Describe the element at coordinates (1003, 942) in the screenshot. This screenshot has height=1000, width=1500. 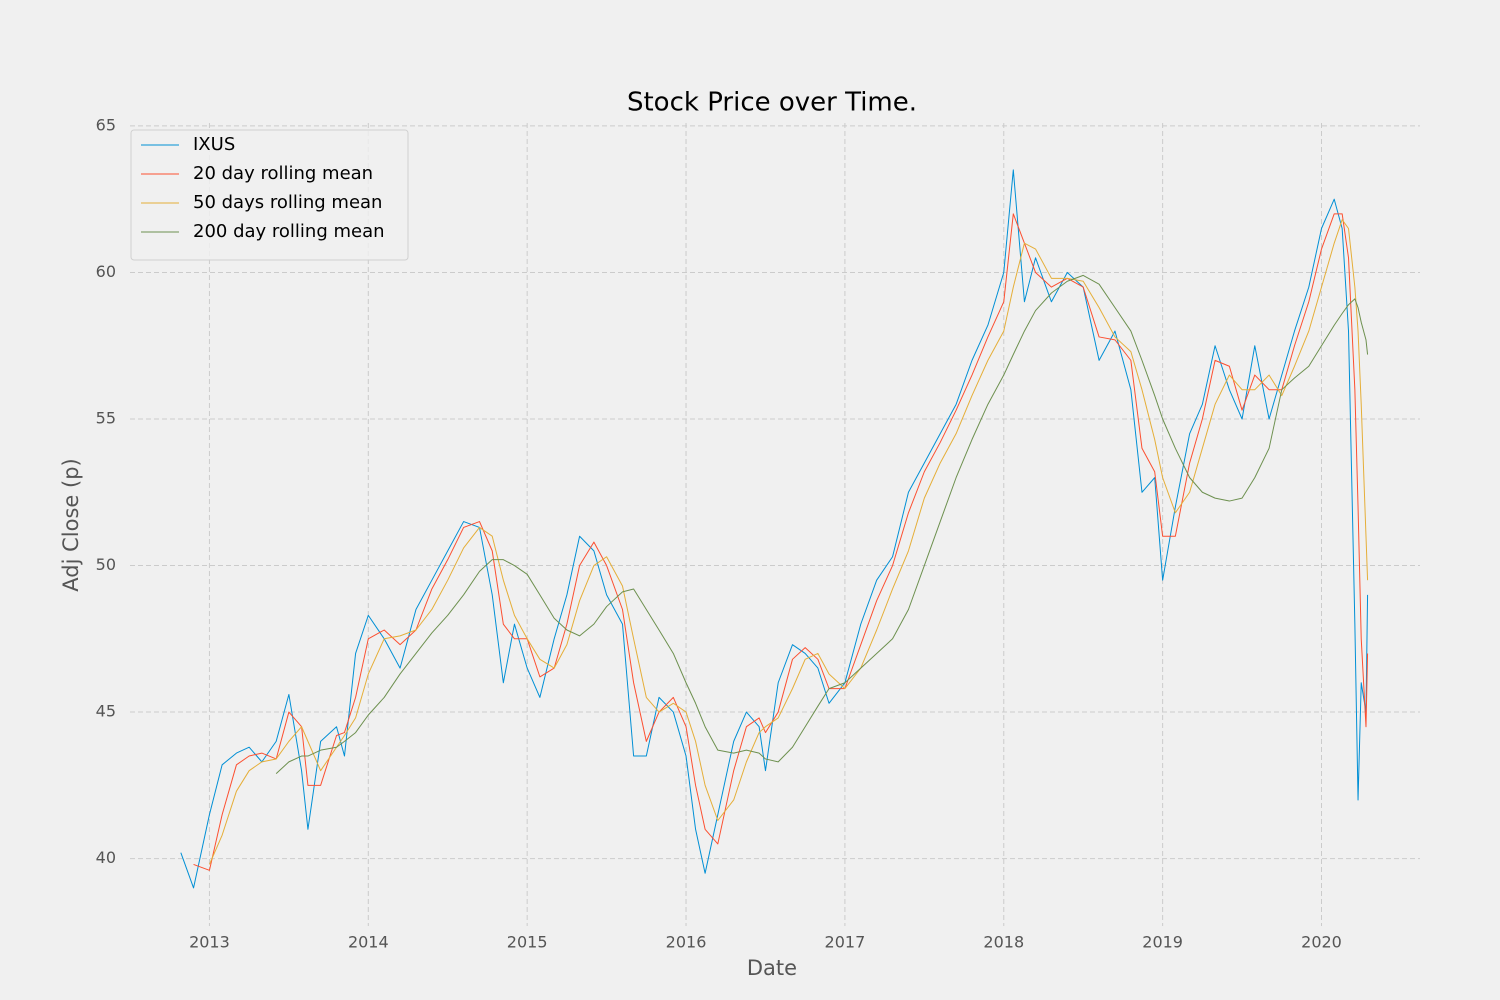
I see `x-tick-label: 2018` at that location.